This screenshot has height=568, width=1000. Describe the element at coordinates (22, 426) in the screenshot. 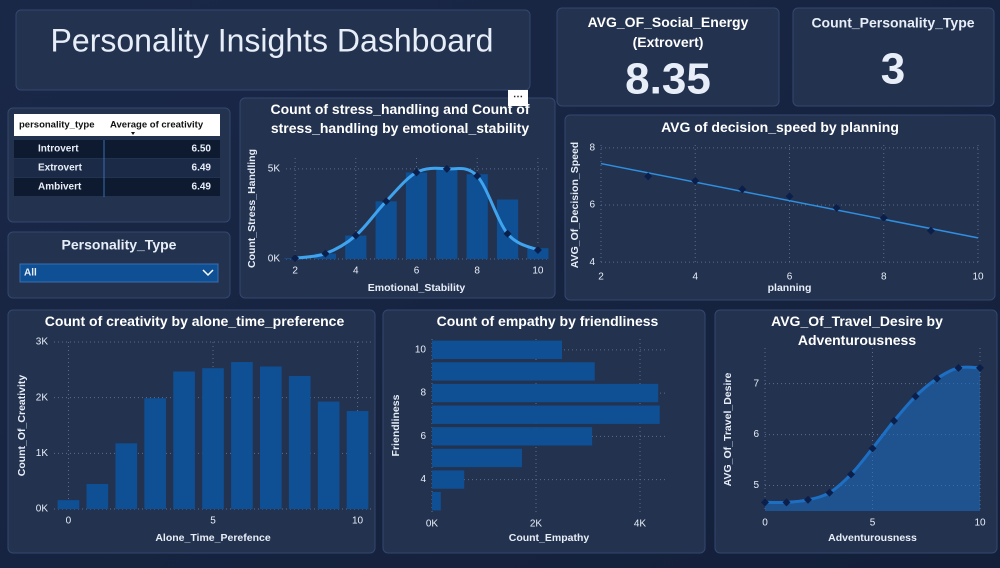

I see `y-axis-label: Count_Of_Creativity` at that location.